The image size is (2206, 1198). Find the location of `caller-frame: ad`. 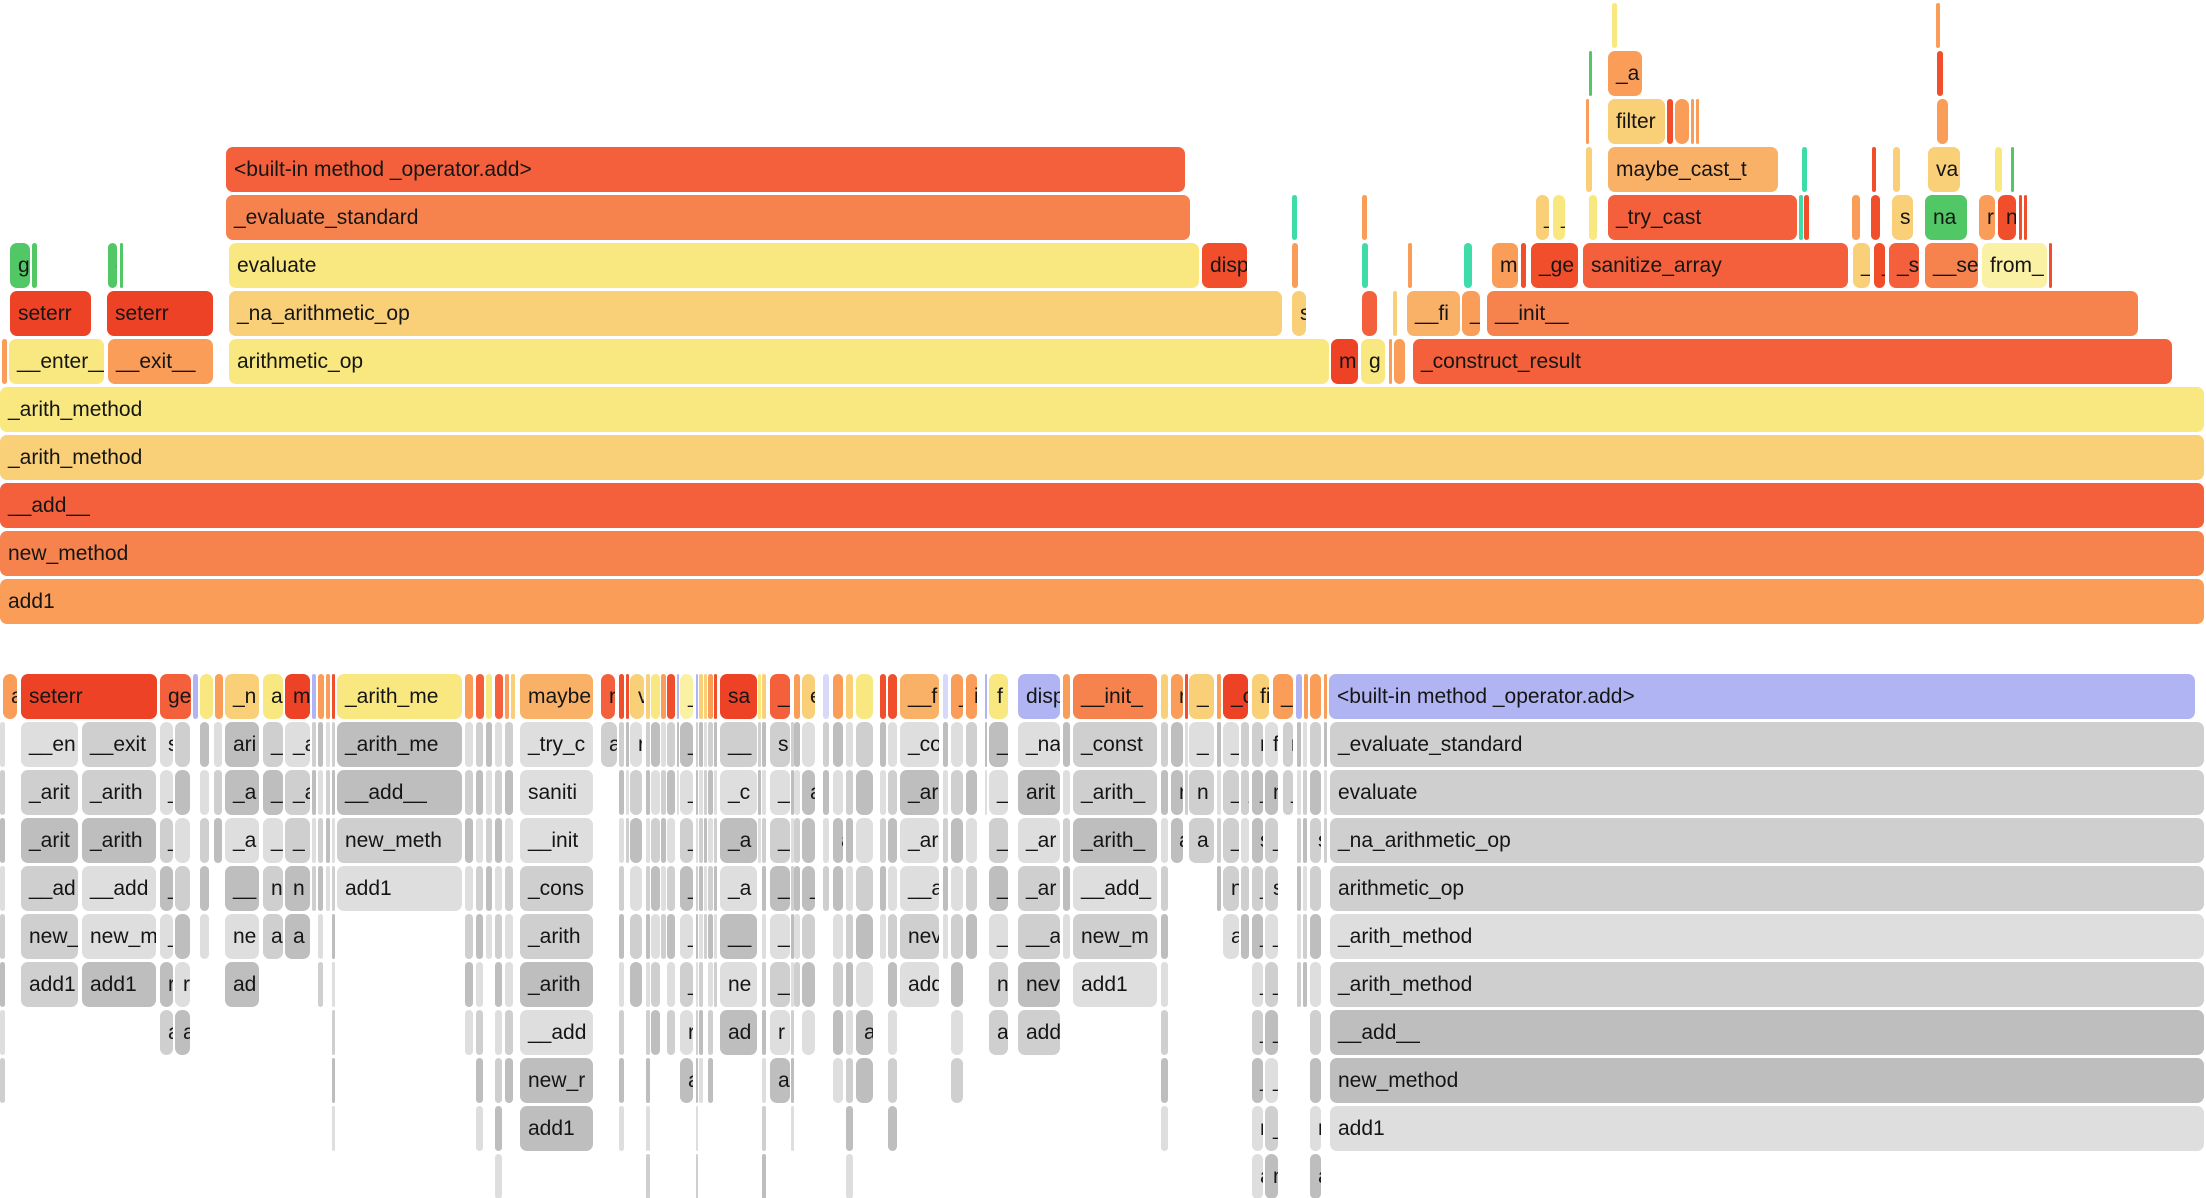

caller-frame: ad is located at coordinates (738, 1032).